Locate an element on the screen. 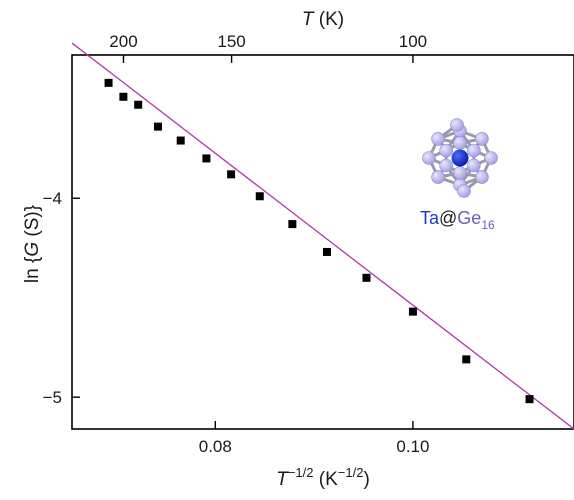 This screenshot has height=500, width=574. left-tick-label: −5 is located at coordinates (52, 397).